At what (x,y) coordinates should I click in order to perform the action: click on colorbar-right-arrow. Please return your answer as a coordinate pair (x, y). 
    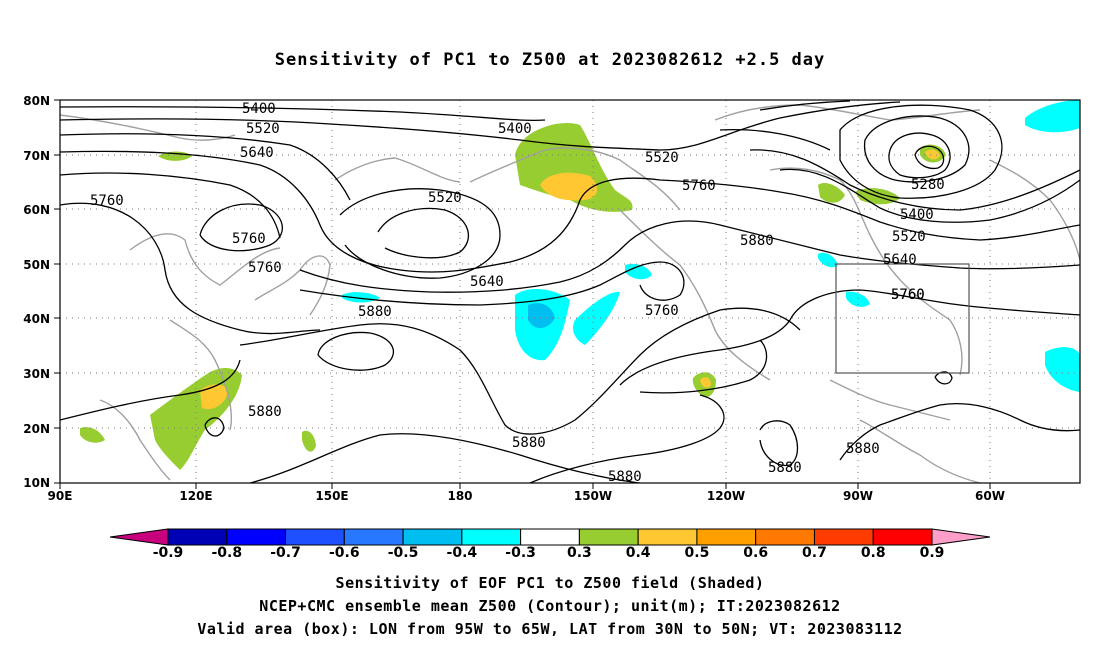
    Looking at the image, I should click on (961, 537).